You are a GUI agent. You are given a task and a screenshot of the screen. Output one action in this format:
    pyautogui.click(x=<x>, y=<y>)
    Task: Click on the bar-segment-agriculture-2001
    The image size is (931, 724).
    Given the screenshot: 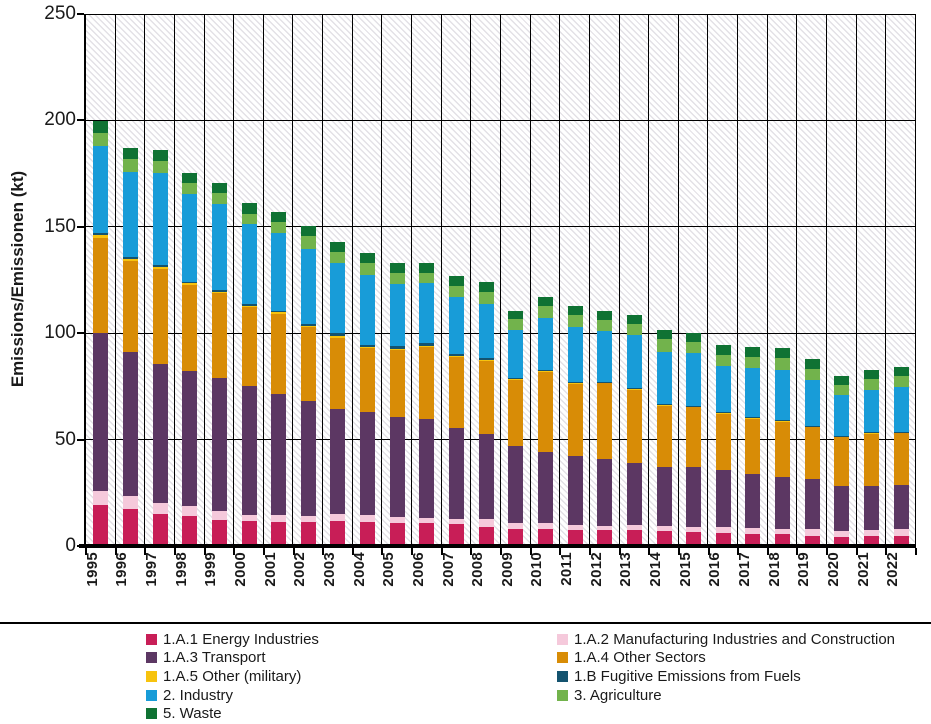 What is the action you would take?
    pyautogui.click(x=279, y=227)
    